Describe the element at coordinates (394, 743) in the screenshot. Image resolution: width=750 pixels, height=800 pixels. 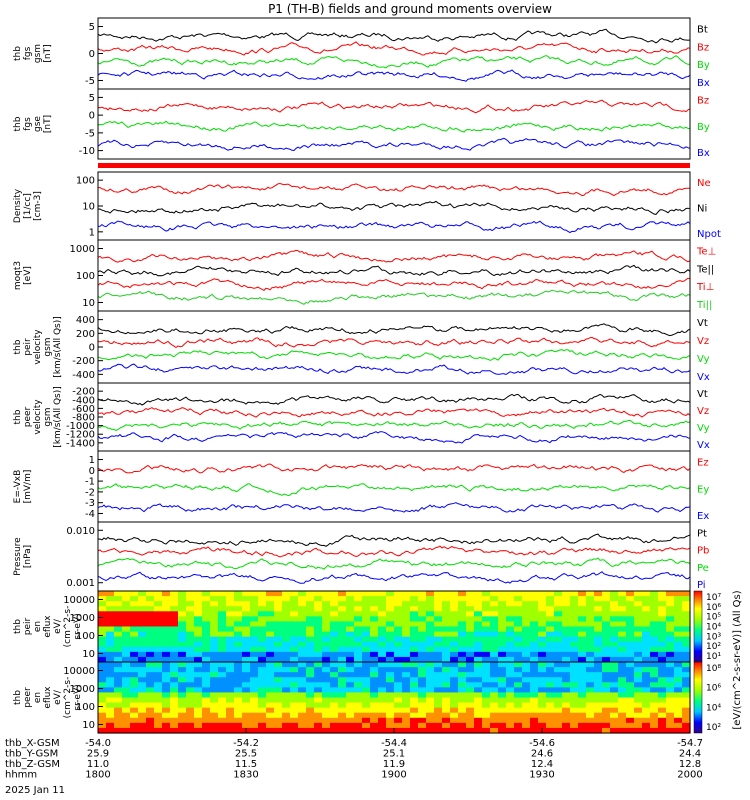
I see `x-tick-label: -54.4` at that location.